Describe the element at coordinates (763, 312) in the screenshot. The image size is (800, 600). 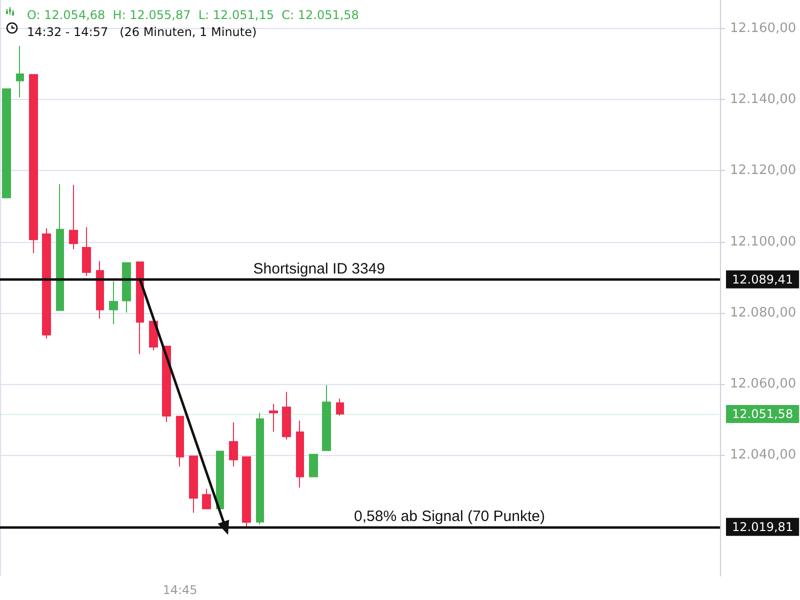
I see `y-tick-label: 12.080,00` at that location.